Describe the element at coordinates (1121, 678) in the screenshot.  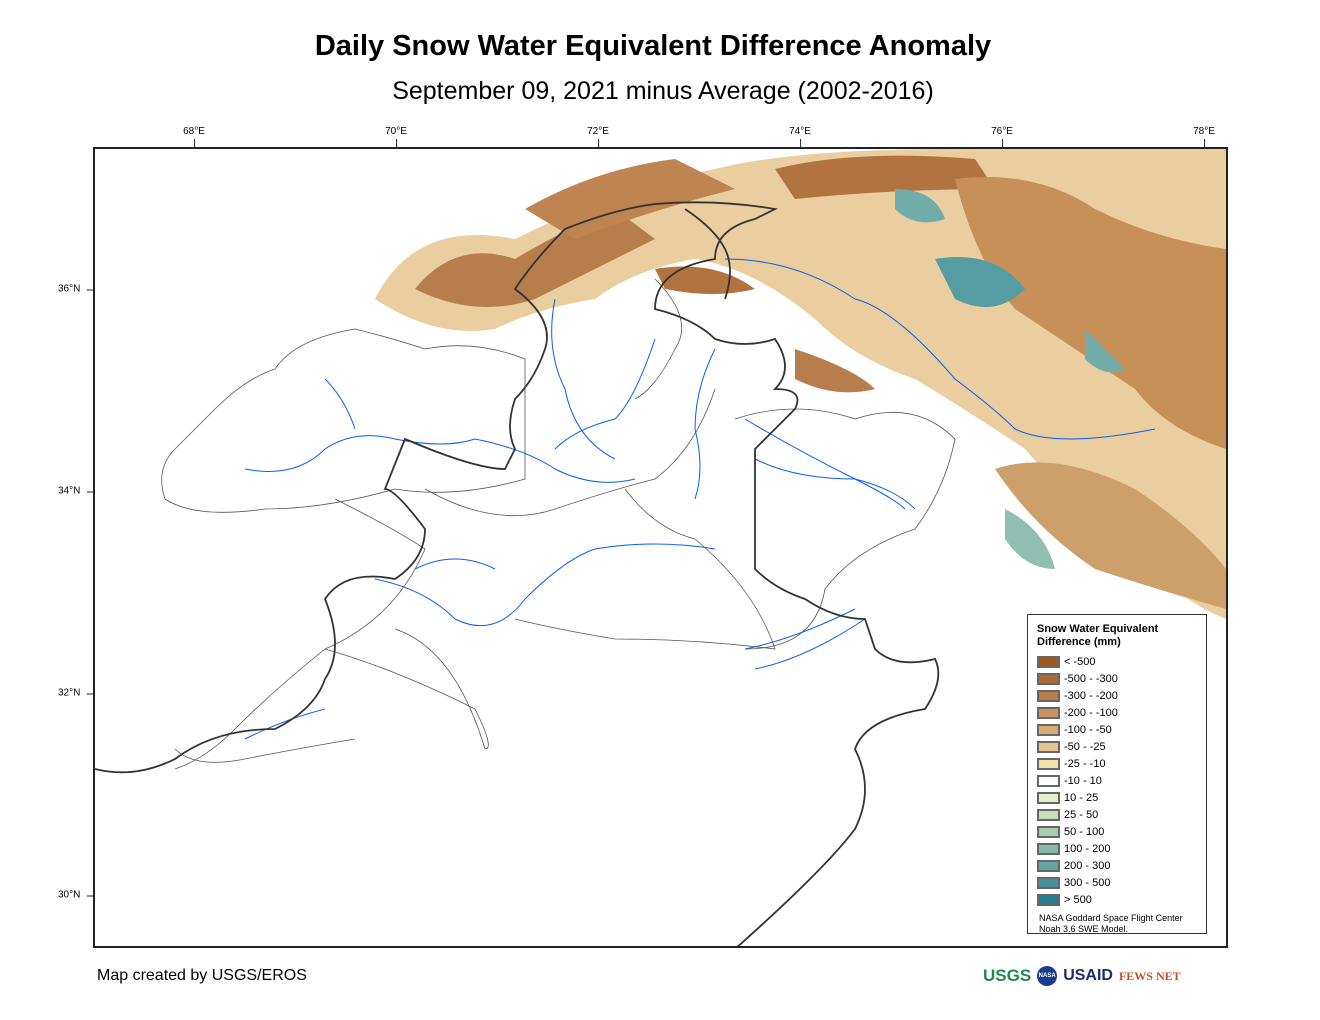
I see `legend-item: -500 - -300` at that location.